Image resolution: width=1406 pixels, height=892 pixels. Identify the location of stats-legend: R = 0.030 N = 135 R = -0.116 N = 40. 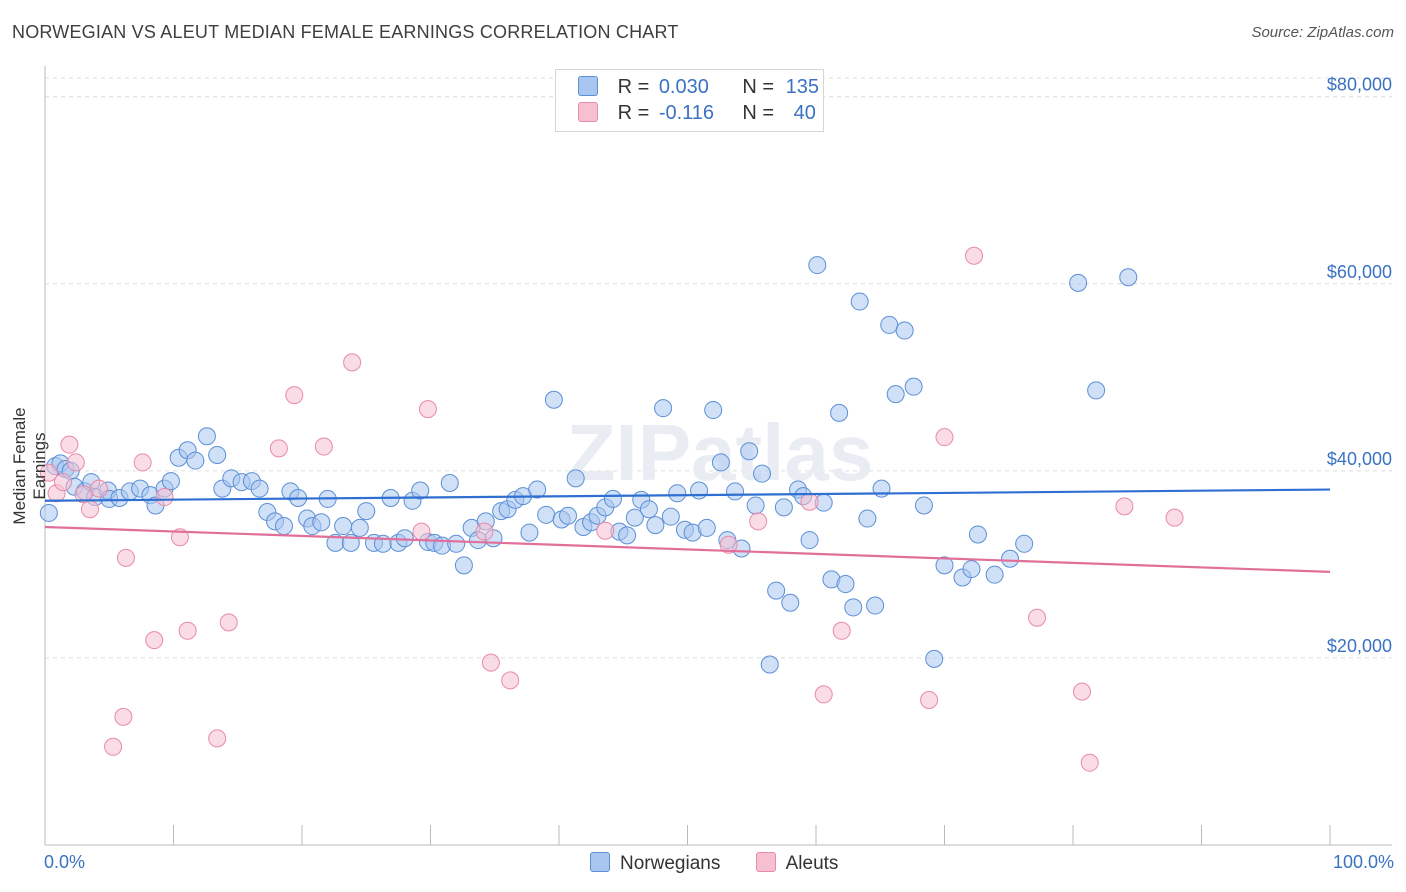
(689, 100).